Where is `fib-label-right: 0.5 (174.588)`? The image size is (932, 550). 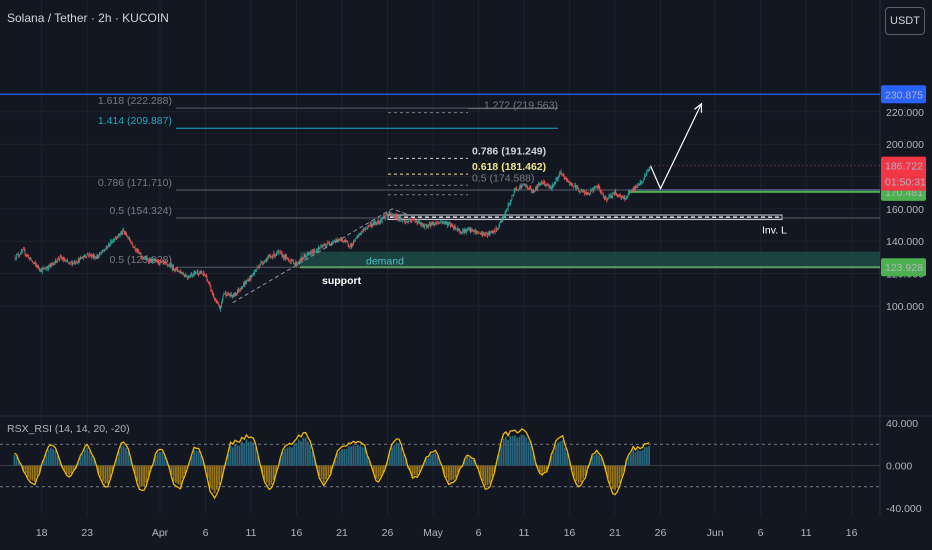 fib-label-right: 0.5 (174.588) is located at coordinates (503, 178).